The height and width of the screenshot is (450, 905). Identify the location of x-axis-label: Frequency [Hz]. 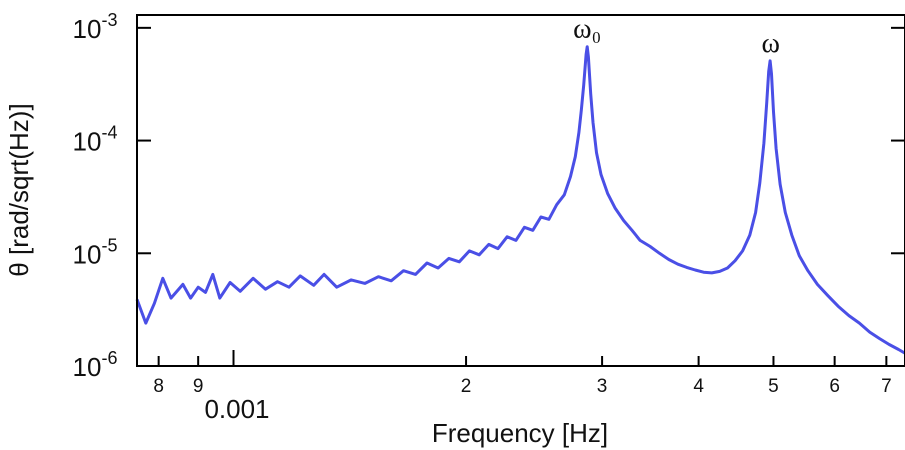
(520, 433).